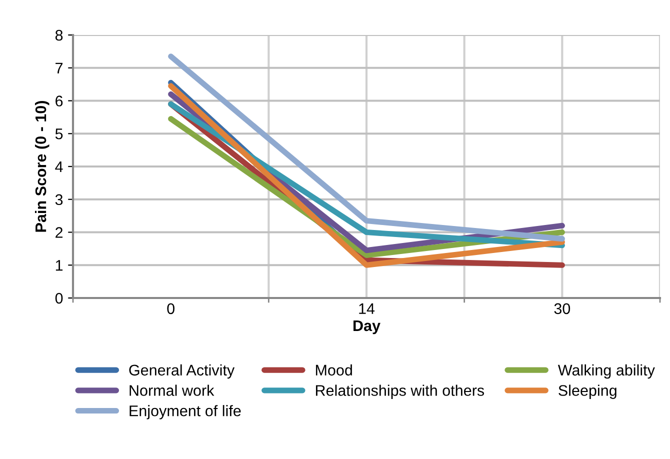 The height and width of the screenshot is (459, 670). What do you see at coordinates (587, 391) in the screenshot?
I see `legend-label: Sleeping` at bounding box center [587, 391].